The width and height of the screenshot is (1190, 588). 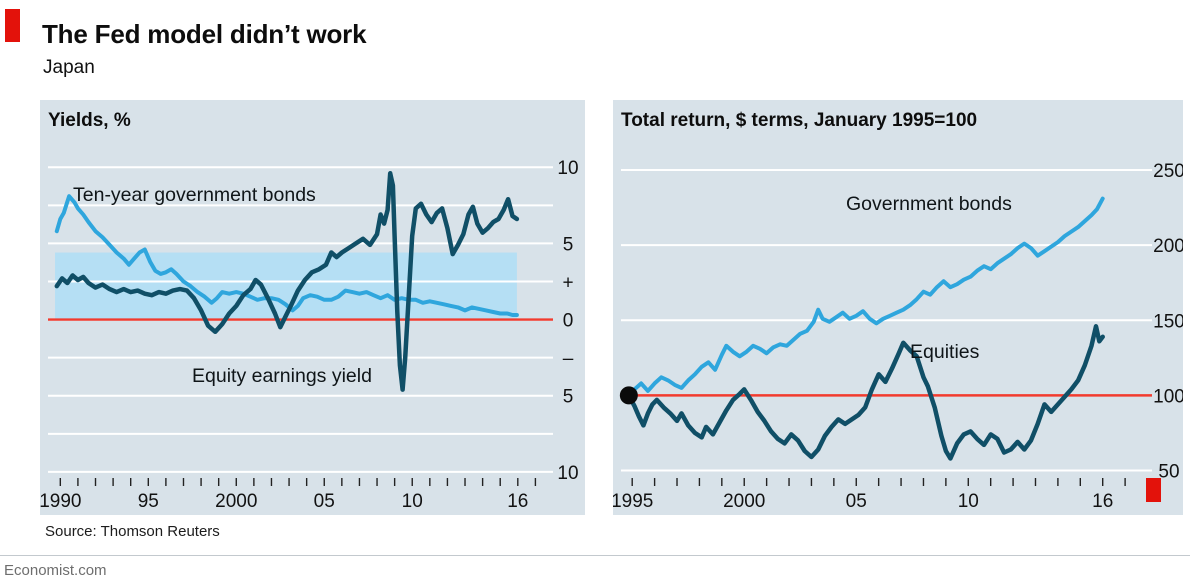 What do you see at coordinates (282, 376) in the screenshot?
I see `equity-earnings-yield-series-label: Equity earnings yield` at bounding box center [282, 376].